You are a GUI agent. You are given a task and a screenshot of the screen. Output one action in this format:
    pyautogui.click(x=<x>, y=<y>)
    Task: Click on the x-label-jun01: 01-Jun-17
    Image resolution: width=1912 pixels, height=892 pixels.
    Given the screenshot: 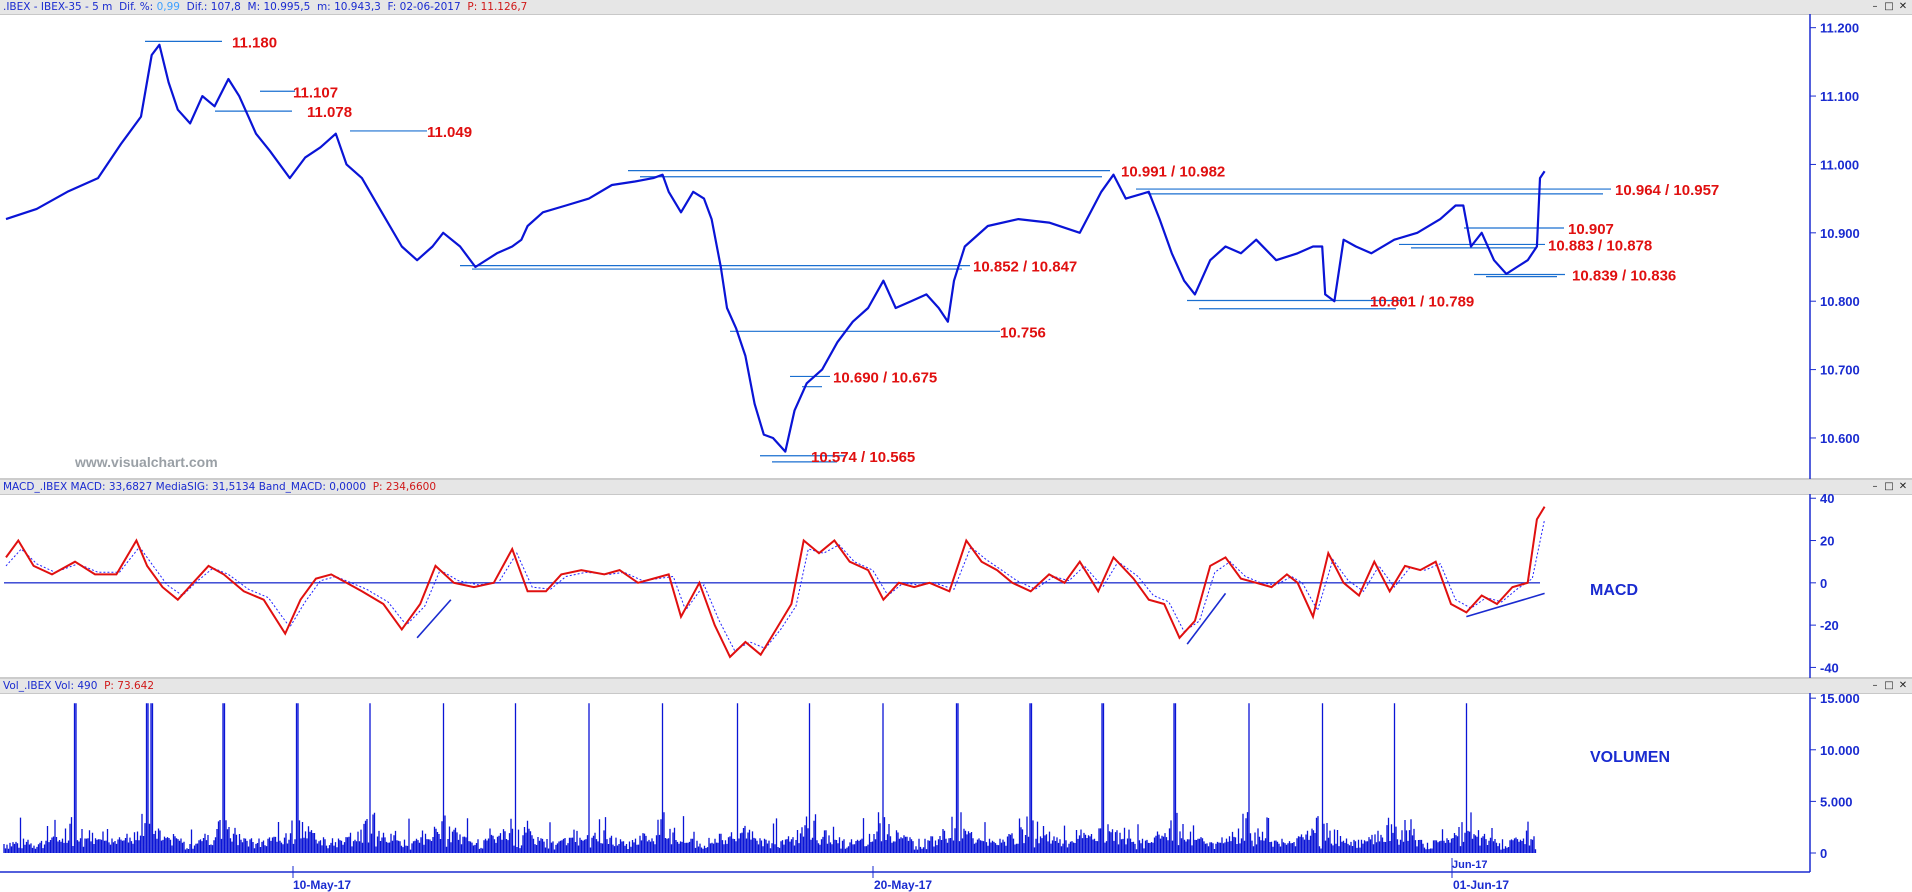 What is the action you would take?
    pyautogui.click(x=1481, y=885)
    